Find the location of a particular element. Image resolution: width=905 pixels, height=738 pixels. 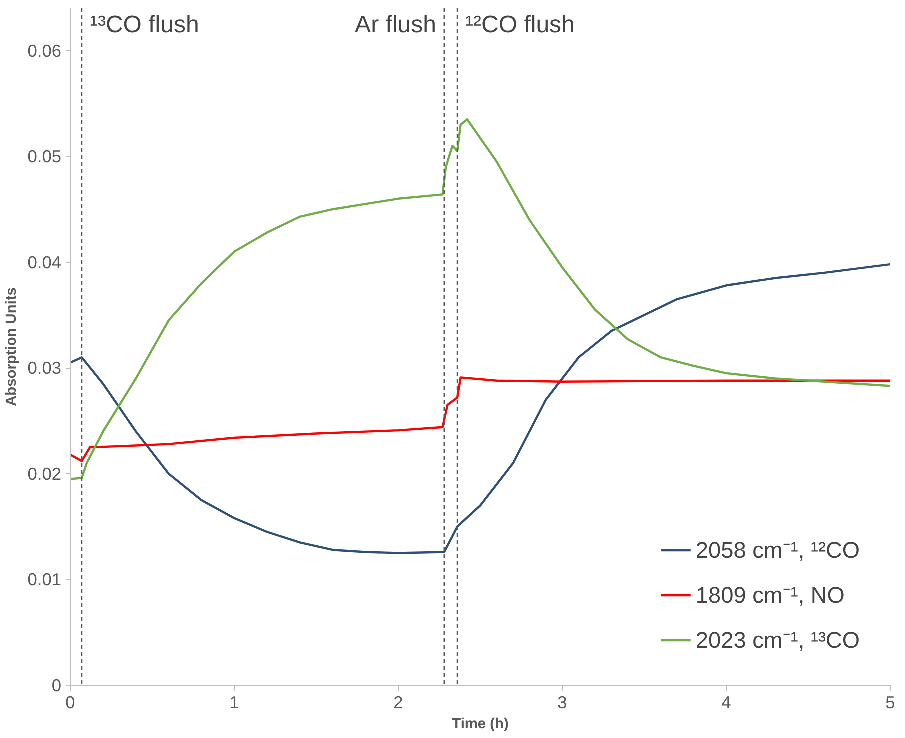

y-axis-title: Absorption Units is located at coordinates (12, 347).